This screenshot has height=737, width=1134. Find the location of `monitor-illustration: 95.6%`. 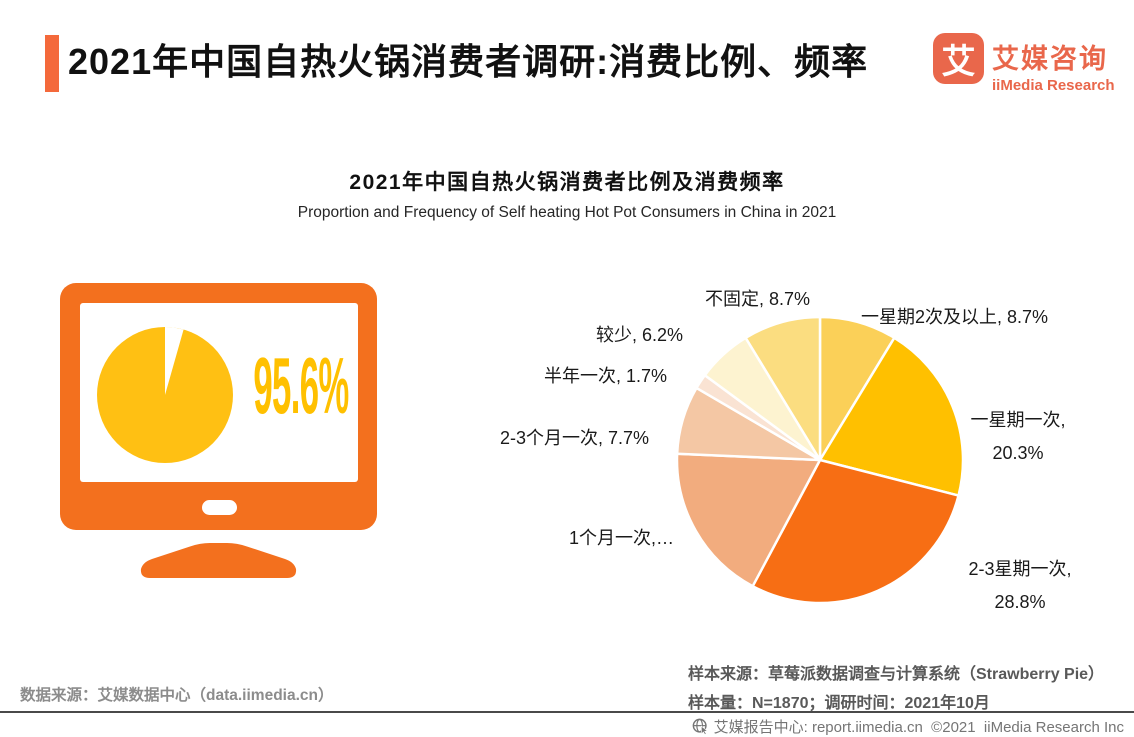

monitor-illustration: 95.6% is located at coordinates (218, 430).